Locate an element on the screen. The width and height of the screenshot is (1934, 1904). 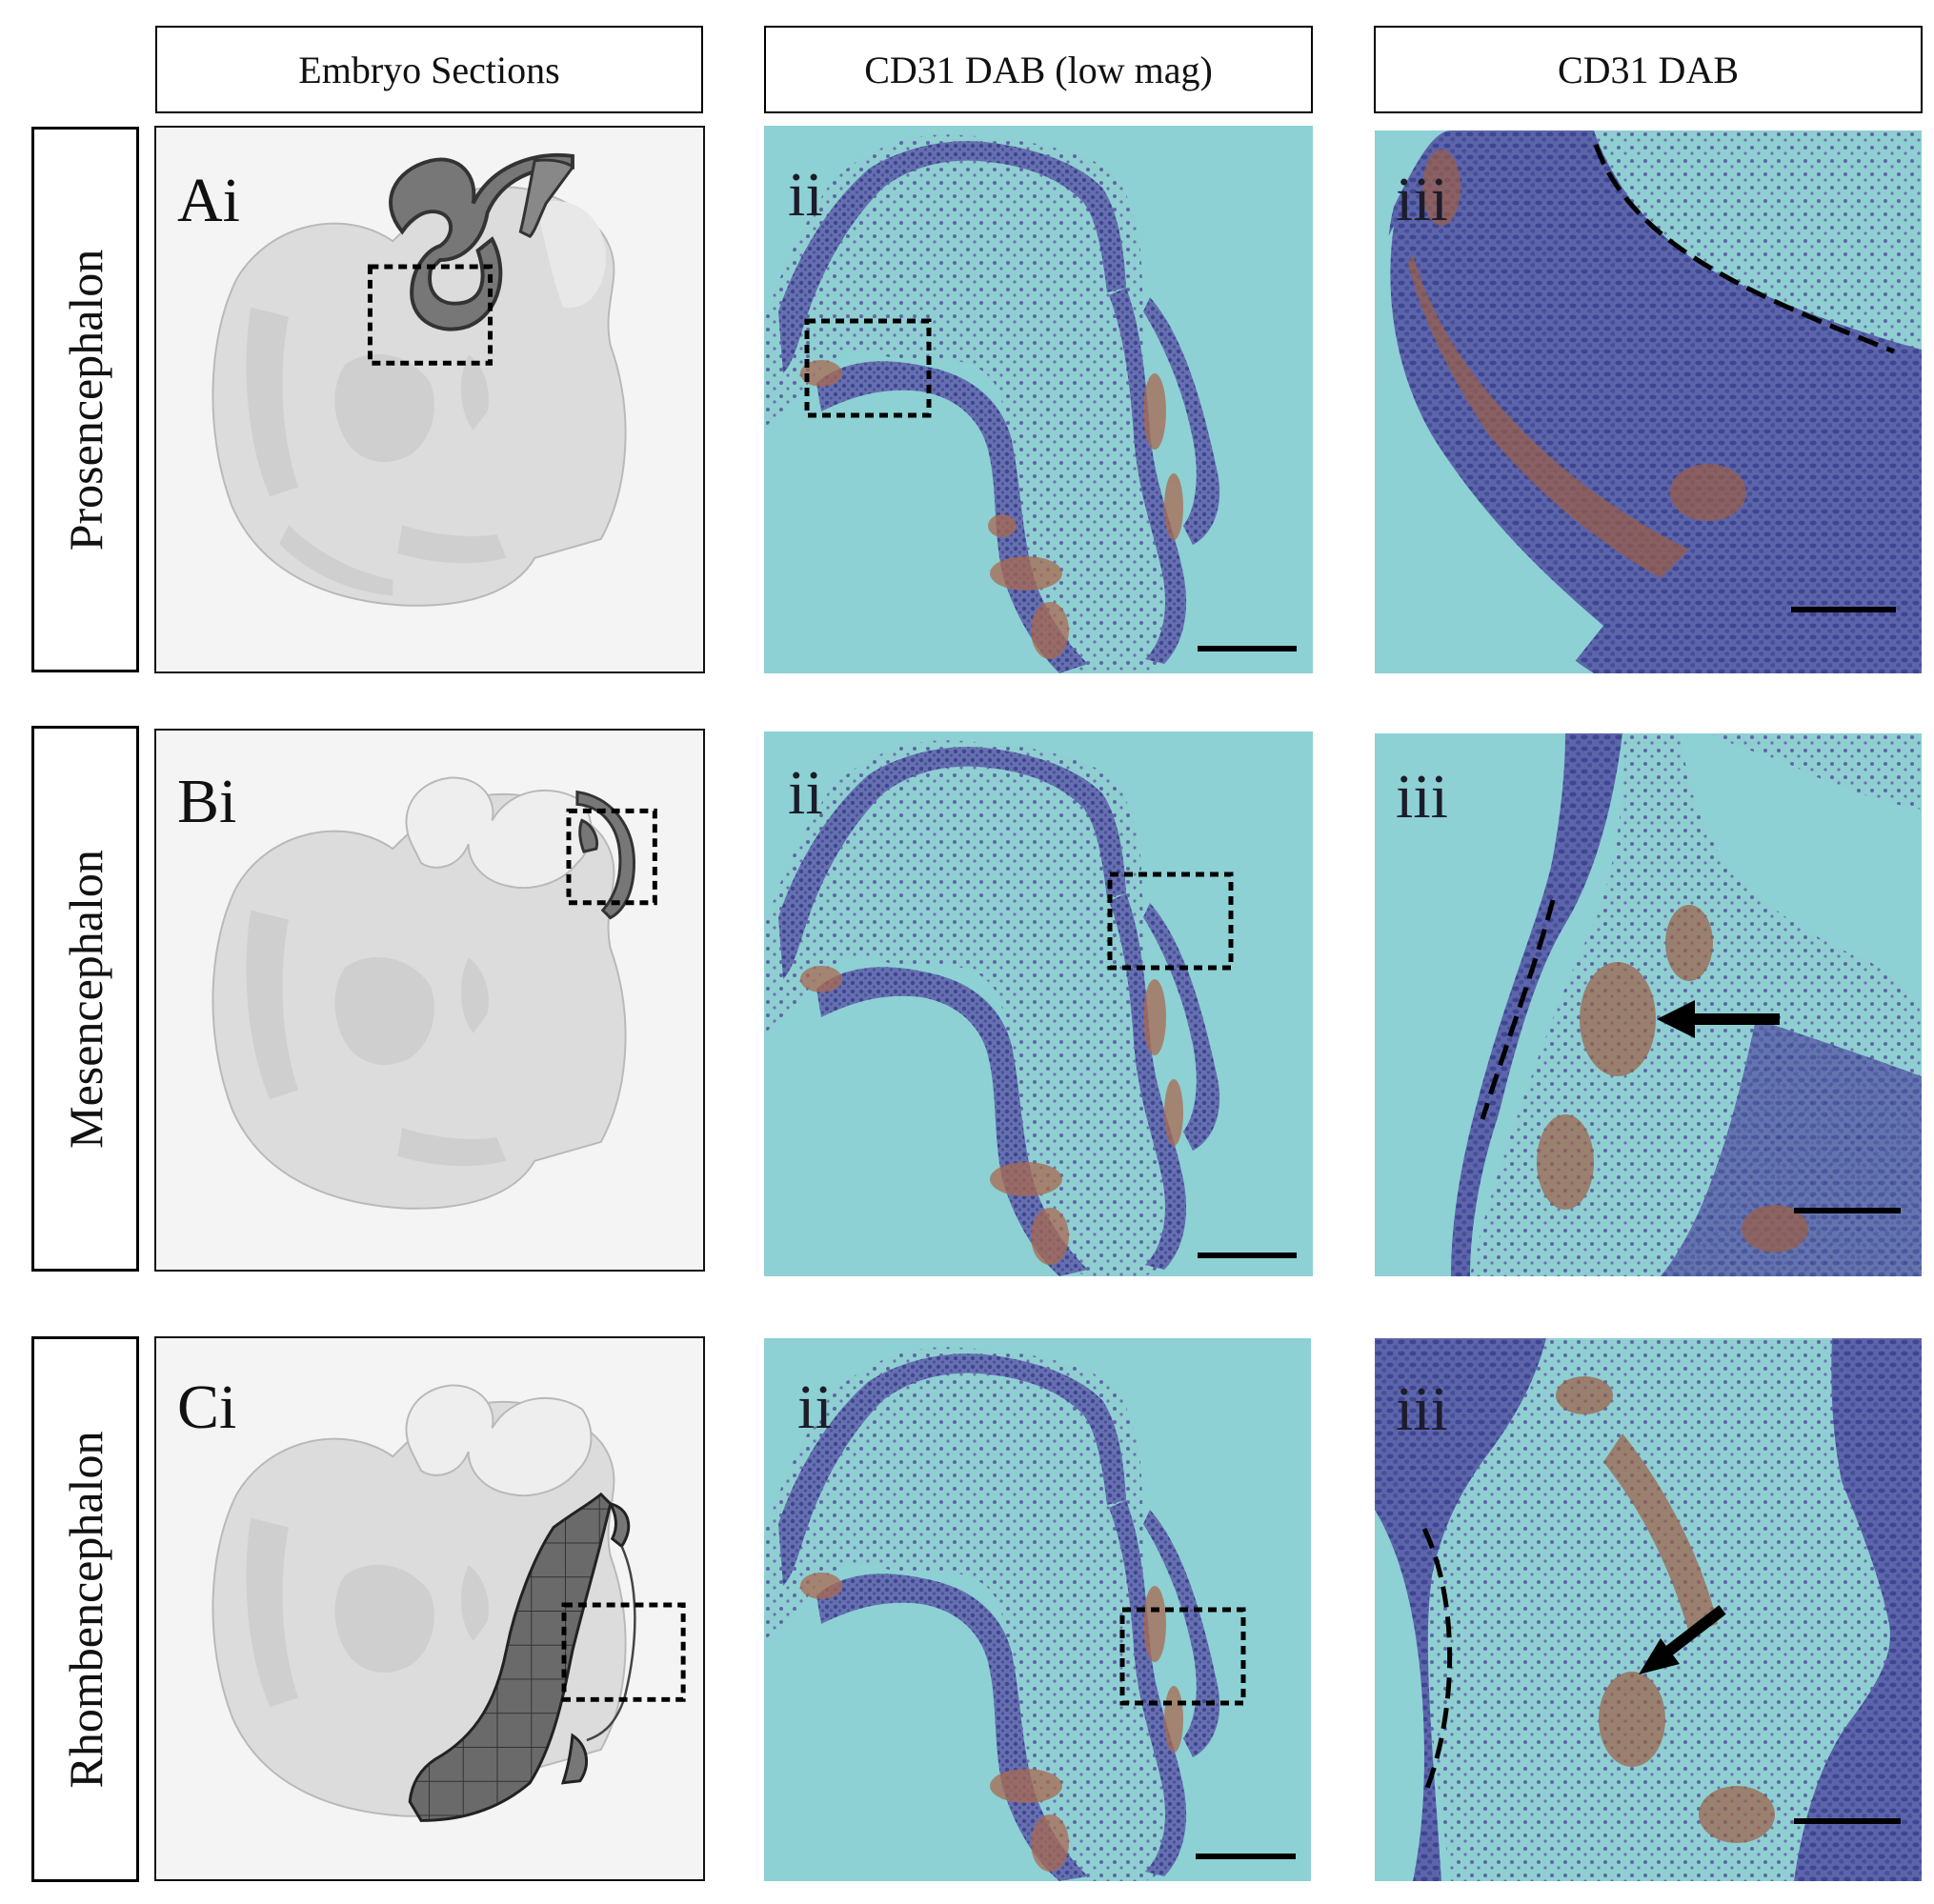
cd31-low-mag-panel-b: ii is located at coordinates (1038, 1004).